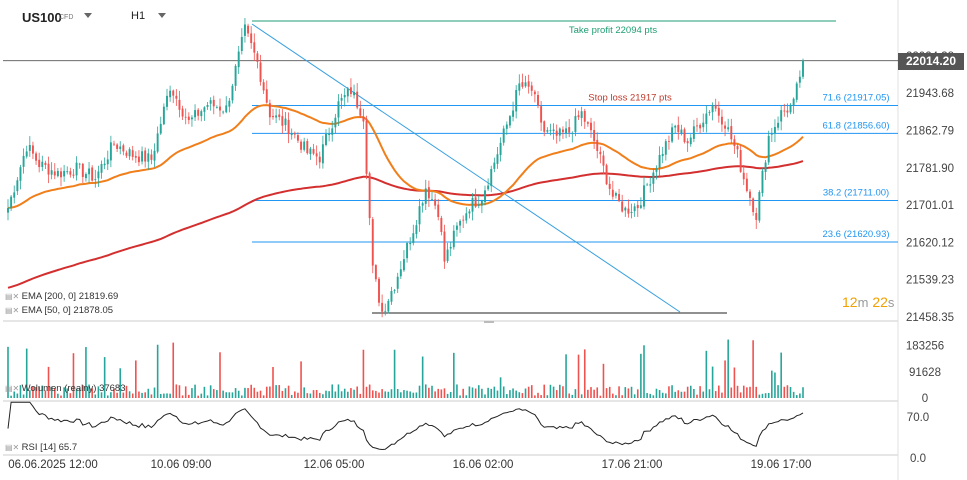 The image size is (967, 480). What do you see at coordinates (489, 322) in the screenshot?
I see `pane-resize-handle` at bounding box center [489, 322].